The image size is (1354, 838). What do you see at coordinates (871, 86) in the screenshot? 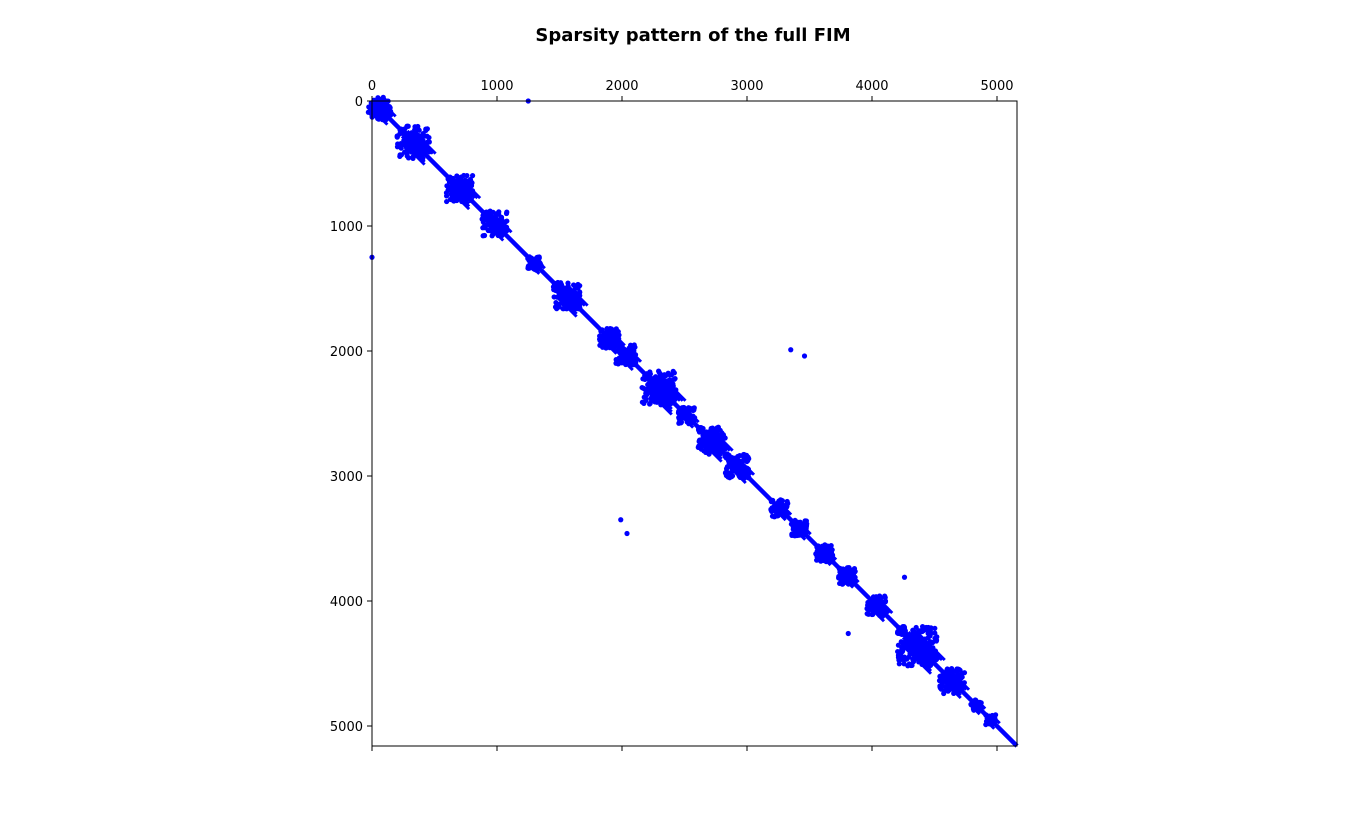
I see `x-tick-label: 4000` at bounding box center [871, 86].